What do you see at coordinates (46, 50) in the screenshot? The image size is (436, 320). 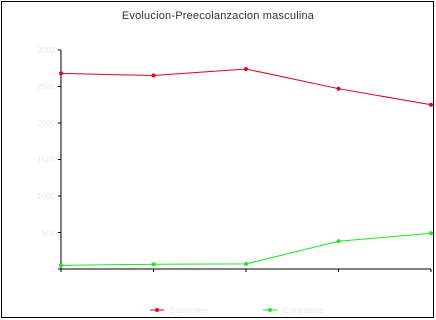 I see `y-tick-label: 3000` at bounding box center [46, 50].